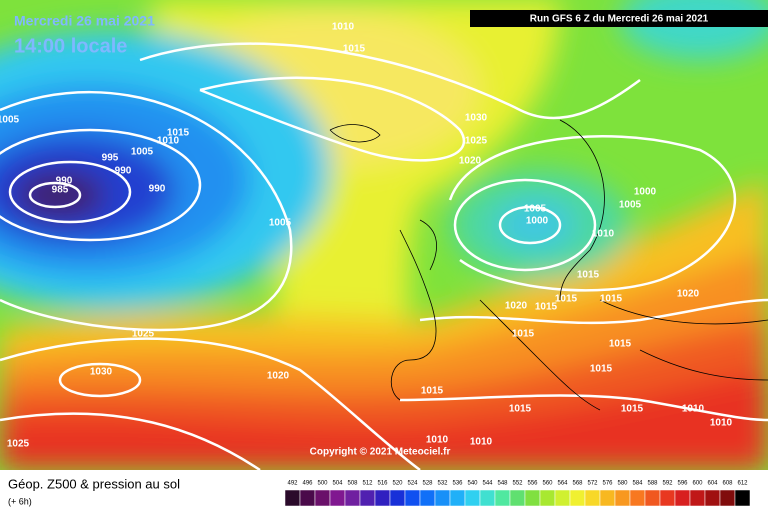 The height and width of the screenshot is (512, 768). I want to click on scale-label: 508, so click(352, 484).